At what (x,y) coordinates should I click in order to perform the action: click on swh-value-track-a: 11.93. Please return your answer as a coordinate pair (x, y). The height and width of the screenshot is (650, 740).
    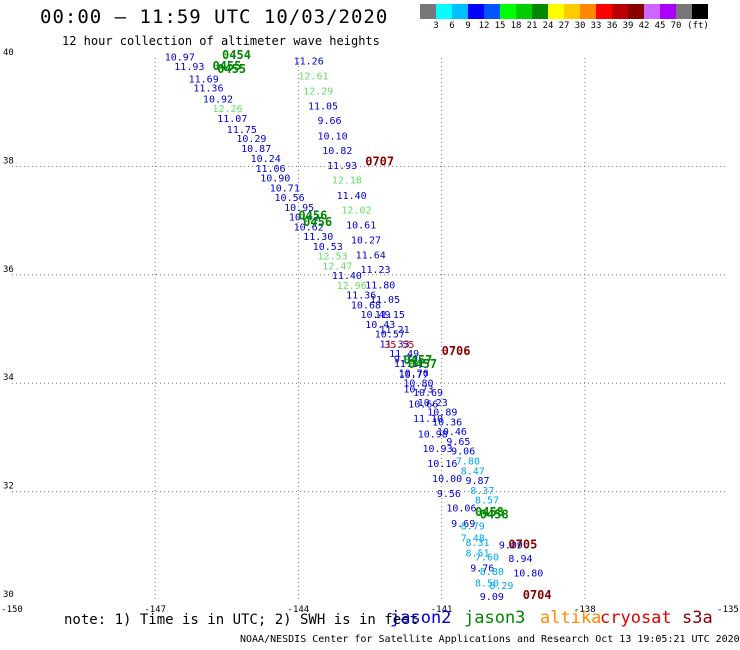
    Looking at the image, I should click on (189, 67).